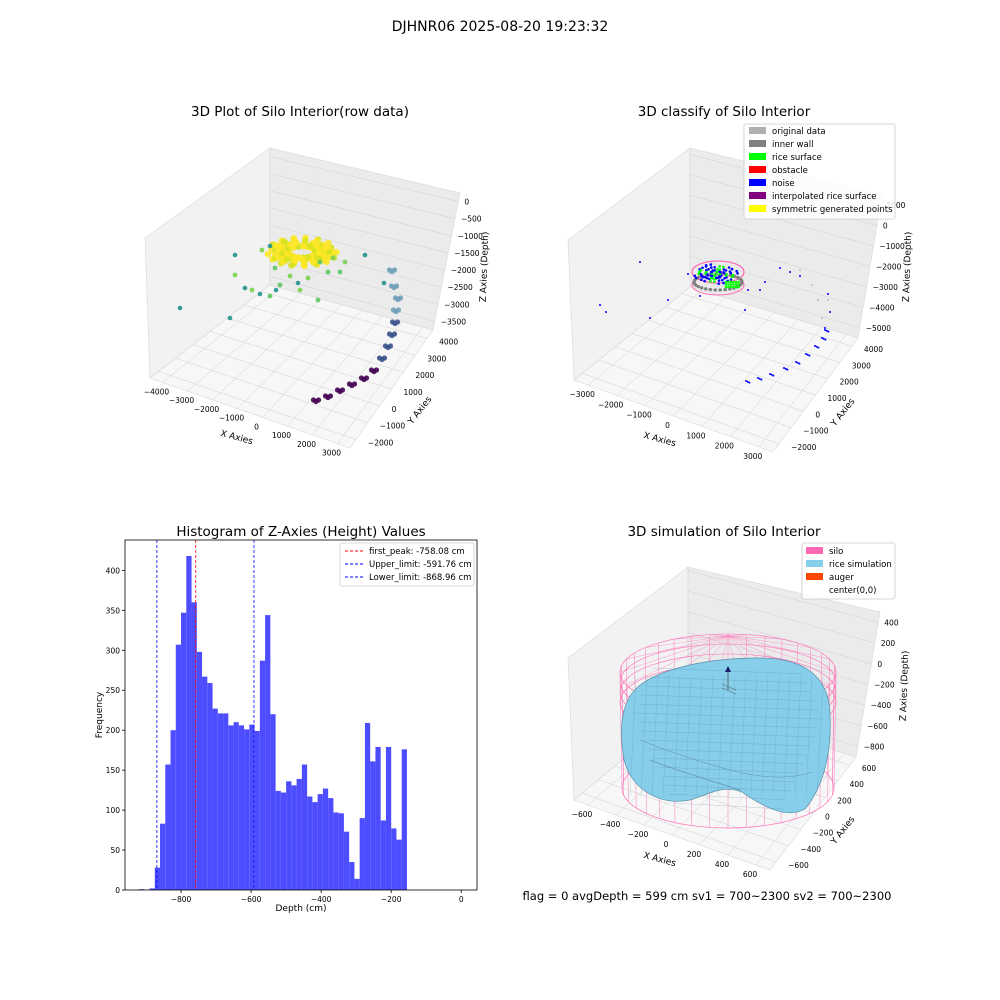 The width and height of the screenshot is (1000, 1000). What do you see at coordinates (724, 532) in the screenshot?
I see `simulation-3d-title: 3D simulation of Silo Interior` at bounding box center [724, 532].